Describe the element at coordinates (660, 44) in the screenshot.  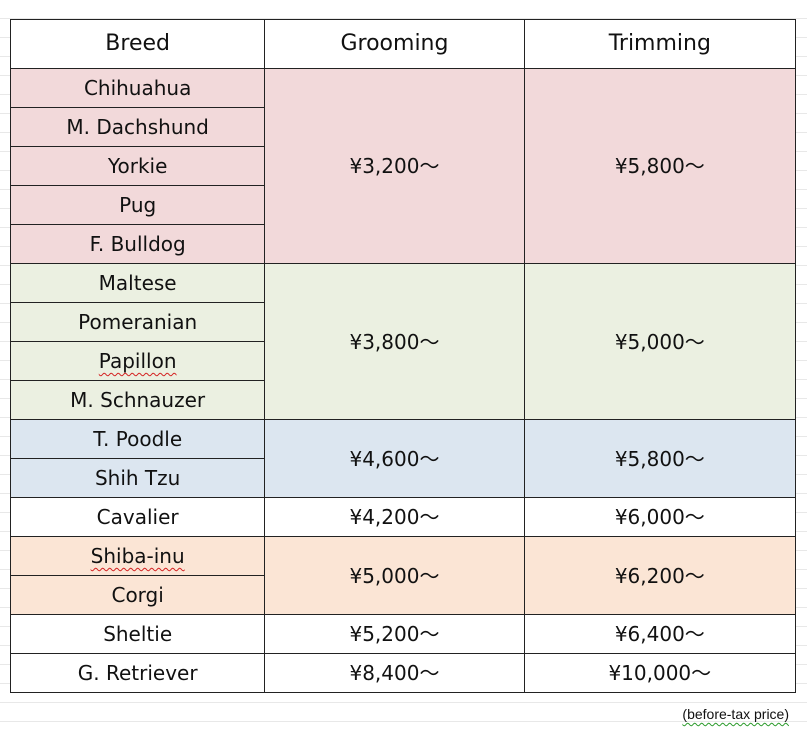
I see `header-trimming: Trimming` at that location.